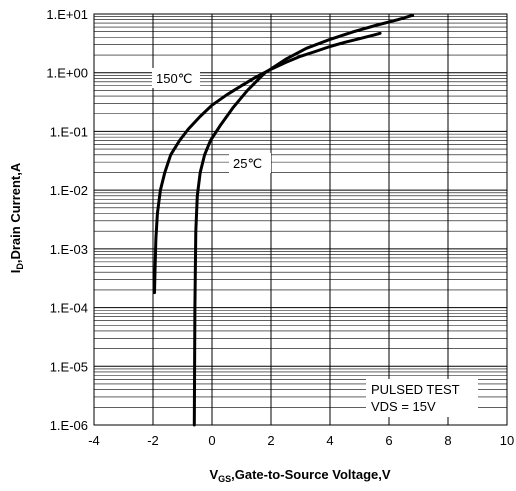  What do you see at coordinates (270, 440) in the screenshot?
I see `x-tick-label: 2` at bounding box center [270, 440].